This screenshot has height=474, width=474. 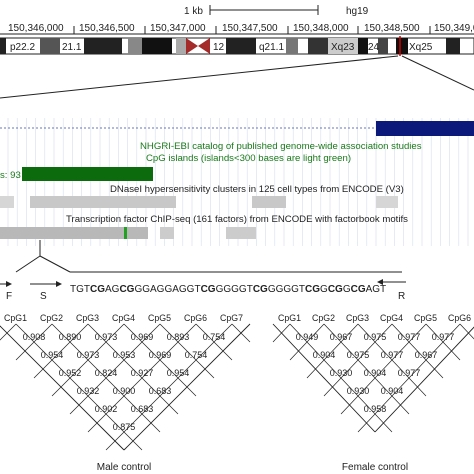 I want to click on ld-value: 0.958, so click(x=375, y=409).